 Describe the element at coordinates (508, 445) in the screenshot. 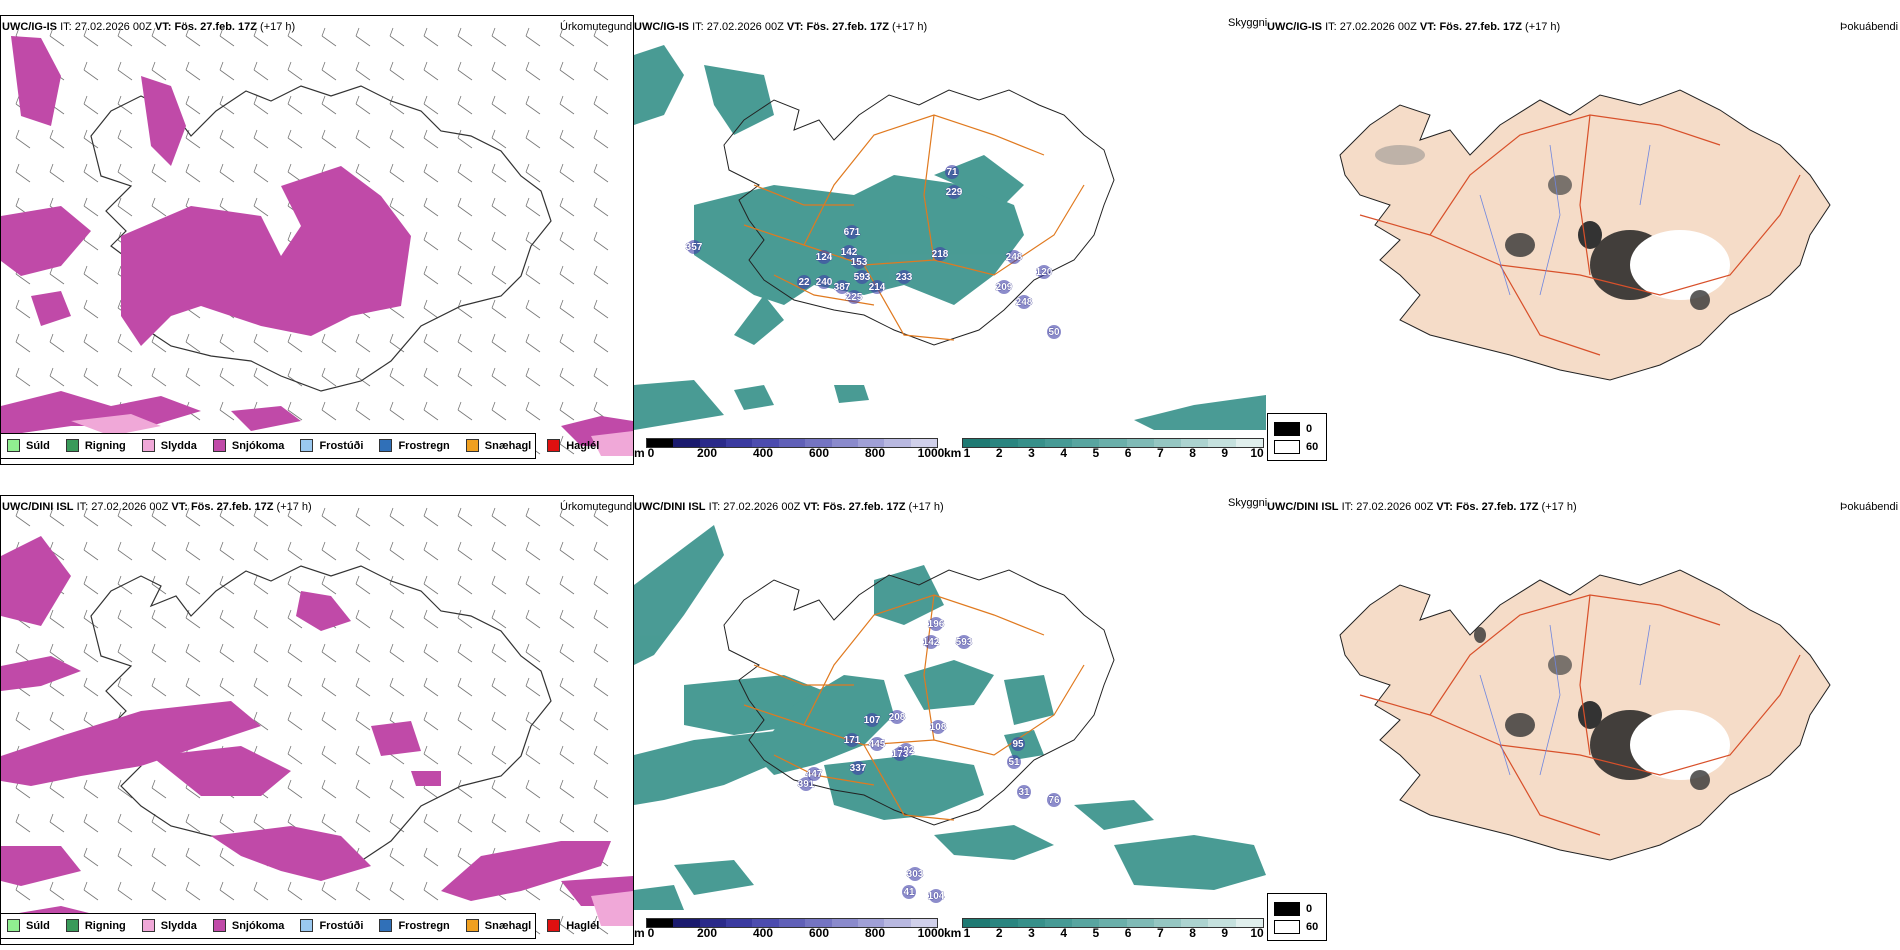

I see `legend-label: Snæhagl` at that location.